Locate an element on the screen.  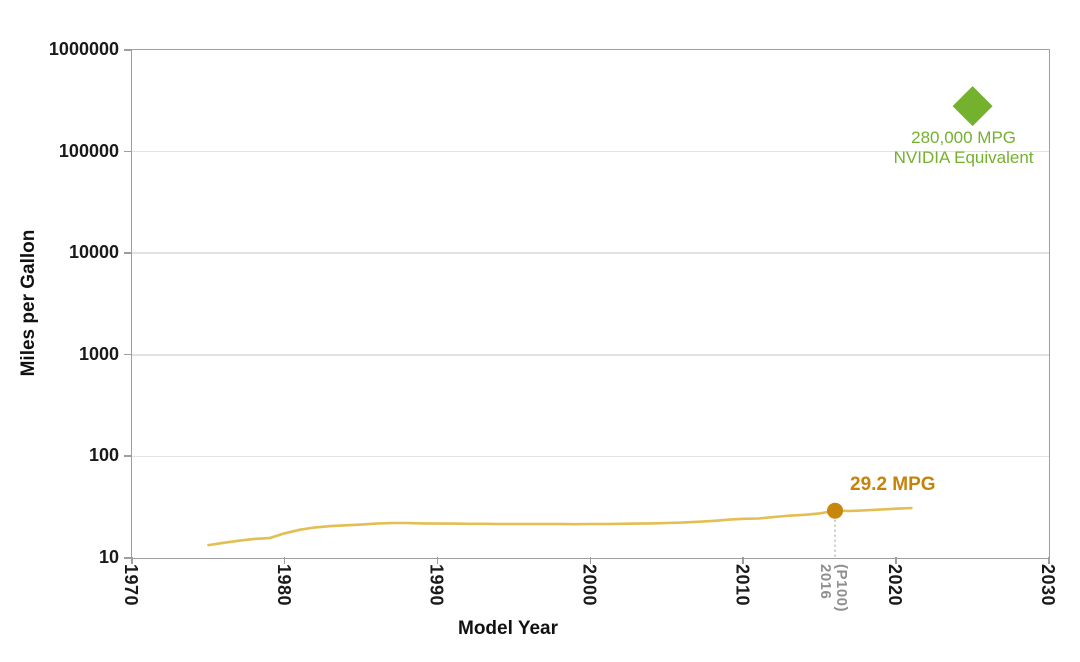
p100-axis-label-year: 2016 is located at coordinates (826, 582).